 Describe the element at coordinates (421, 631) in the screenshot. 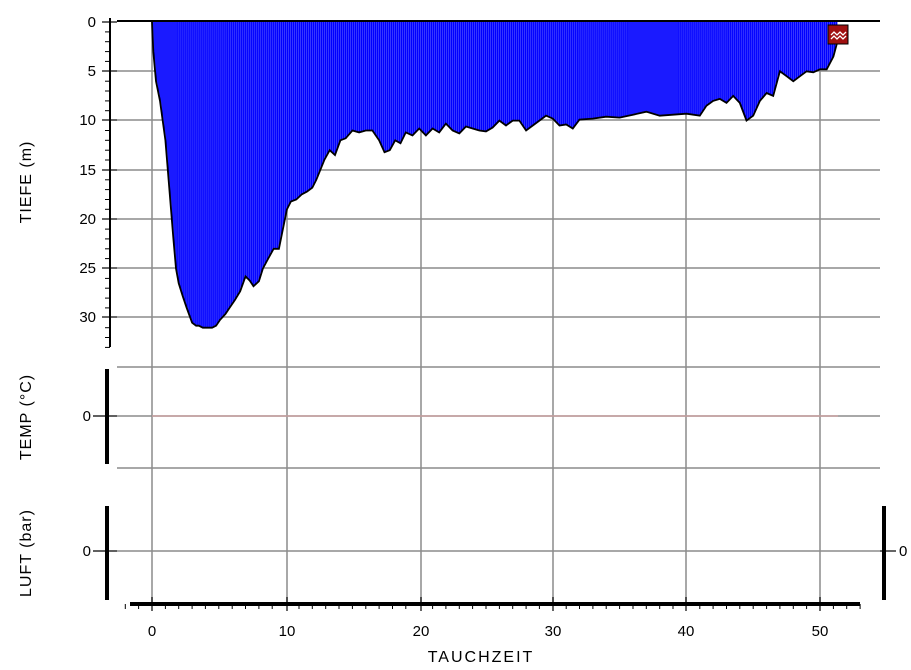

I see `x-tick-label: 20` at that location.